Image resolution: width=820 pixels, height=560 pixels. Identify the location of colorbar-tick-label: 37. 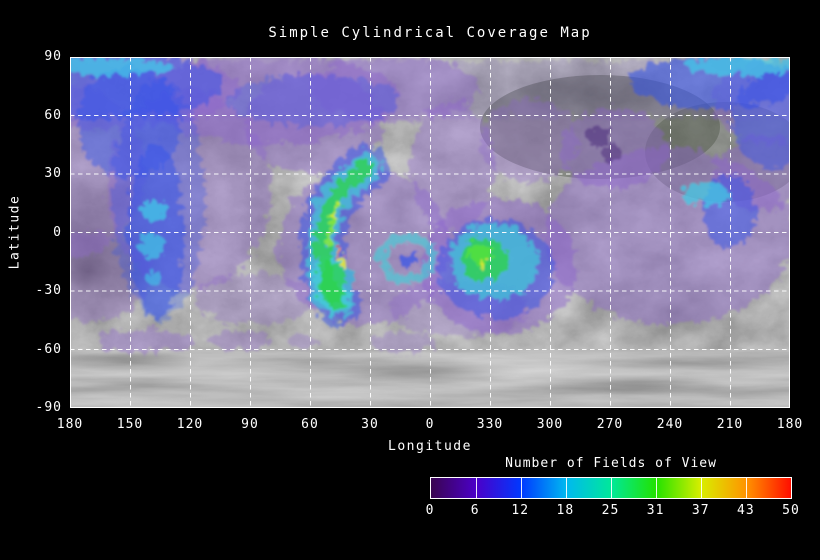
(700, 510).